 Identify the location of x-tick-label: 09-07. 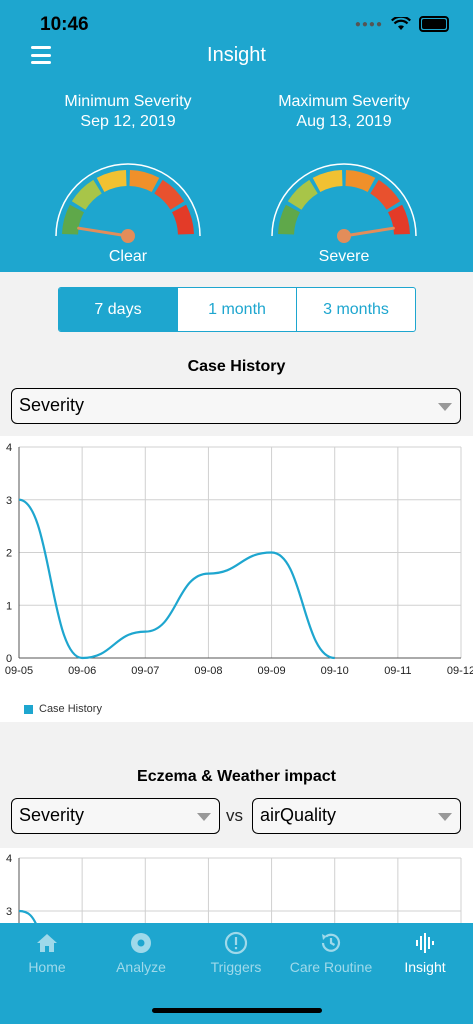
(145, 671).